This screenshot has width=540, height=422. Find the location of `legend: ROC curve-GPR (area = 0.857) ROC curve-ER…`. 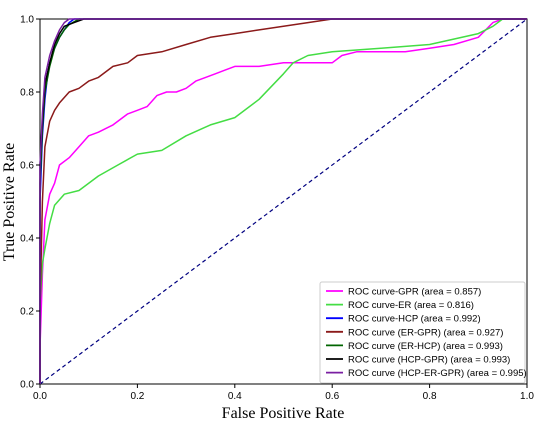

legend: ROC curve-GPR (area = 0.857) ROC curve-ER… is located at coordinates (423, 332).